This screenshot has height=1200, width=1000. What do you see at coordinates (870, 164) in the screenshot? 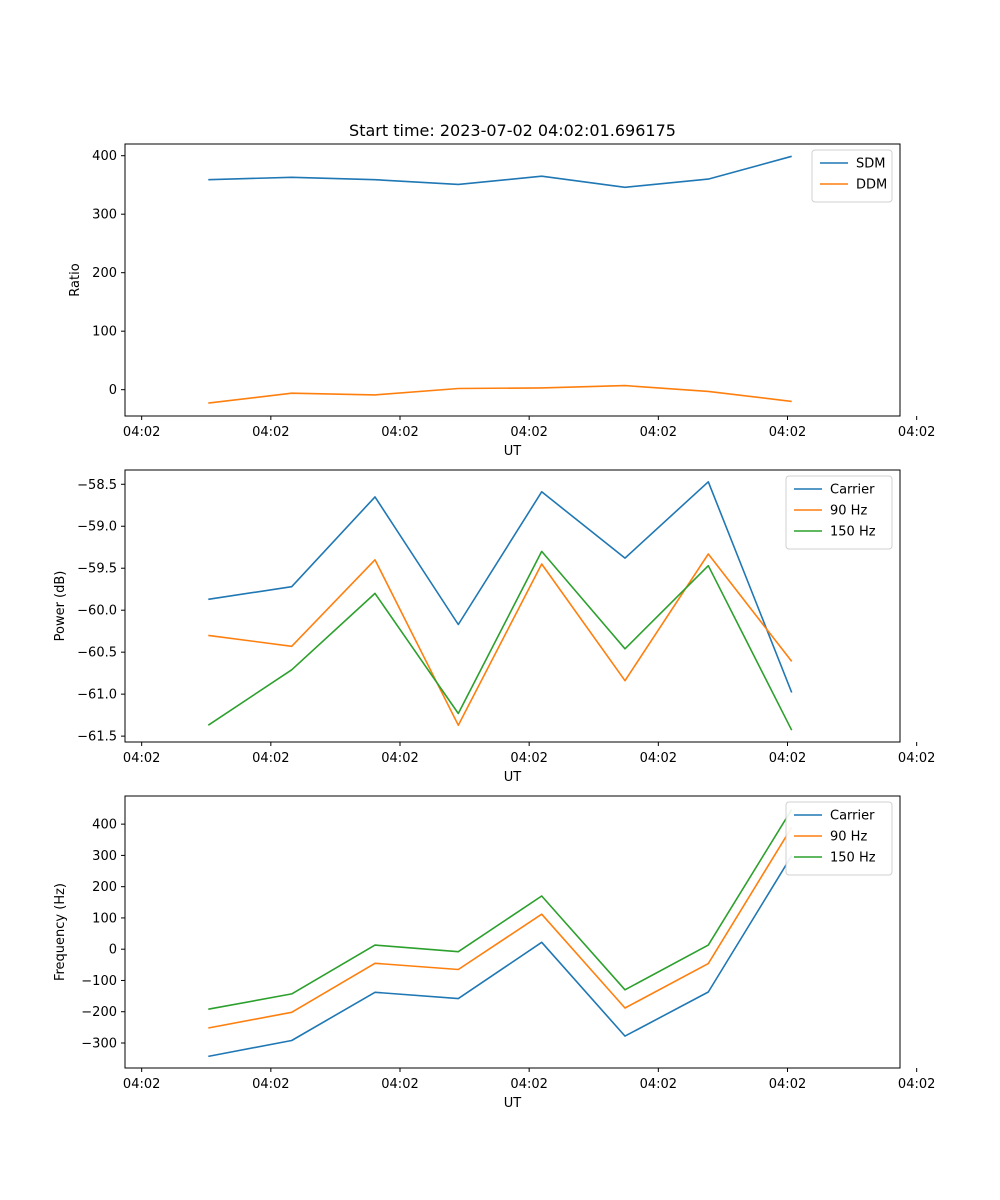
I see `legend-label-sdm: SDM` at bounding box center [870, 164].